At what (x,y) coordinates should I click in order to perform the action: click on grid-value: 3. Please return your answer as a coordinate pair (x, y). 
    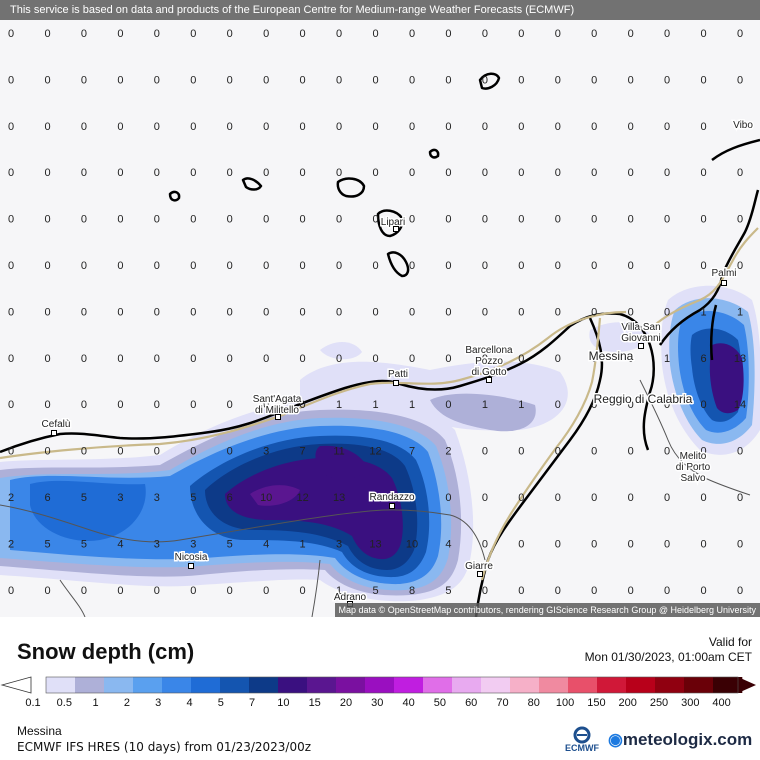
    Looking at the image, I should click on (193, 544).